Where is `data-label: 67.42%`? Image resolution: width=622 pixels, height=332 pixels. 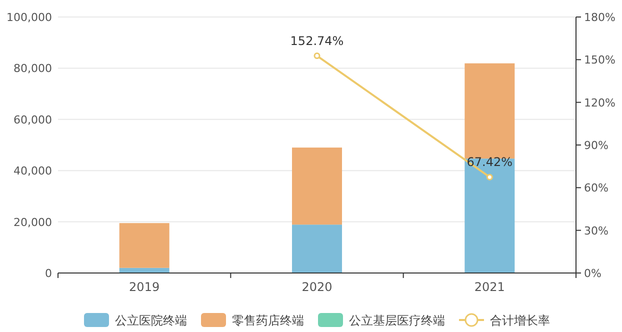 data-label: 67.42% is located at coordinates (489, 162).